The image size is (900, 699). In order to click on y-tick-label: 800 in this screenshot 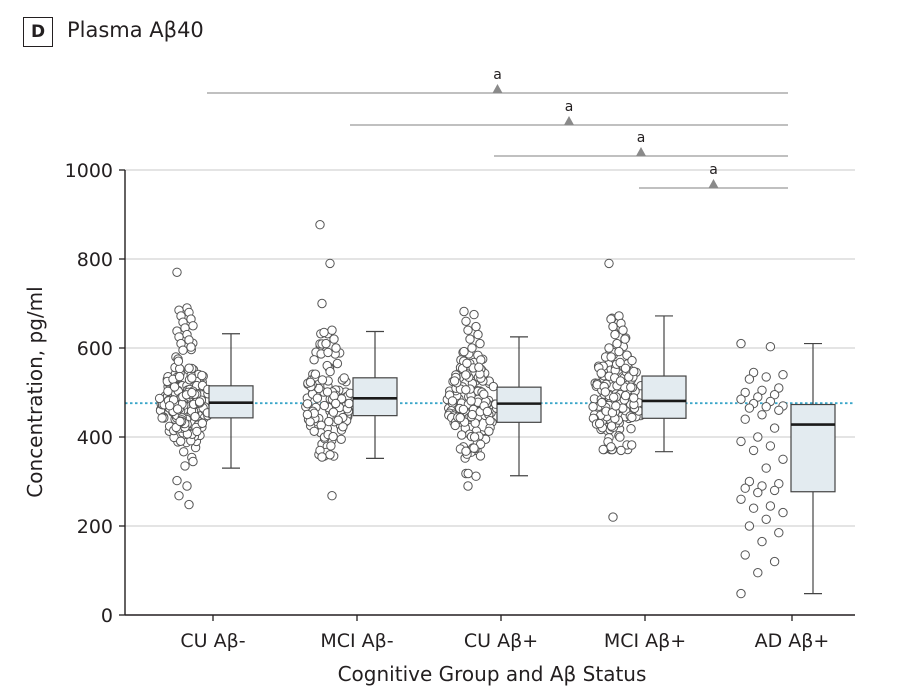, I will do `click(95, 260)`.